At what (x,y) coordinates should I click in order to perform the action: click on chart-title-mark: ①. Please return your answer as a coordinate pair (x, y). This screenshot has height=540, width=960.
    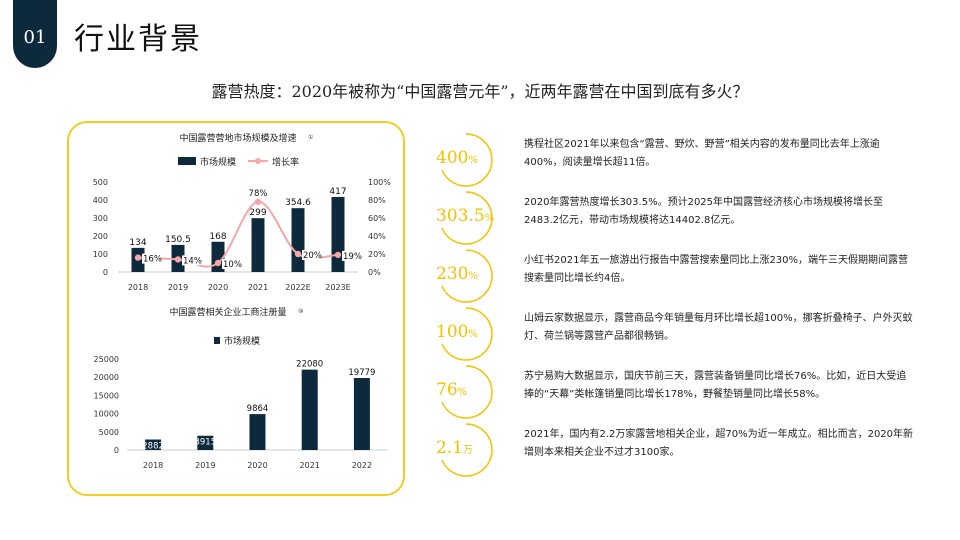
    Looking at the image, I should click on (310, 137).